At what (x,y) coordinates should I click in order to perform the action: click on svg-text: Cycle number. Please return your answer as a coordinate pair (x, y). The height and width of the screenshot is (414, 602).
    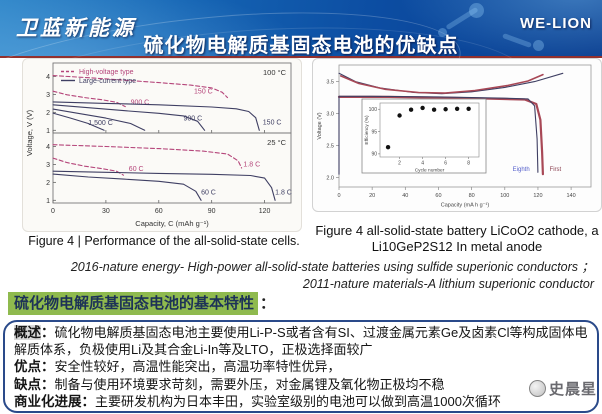
    Looking at the image, I should click on (430, 171).